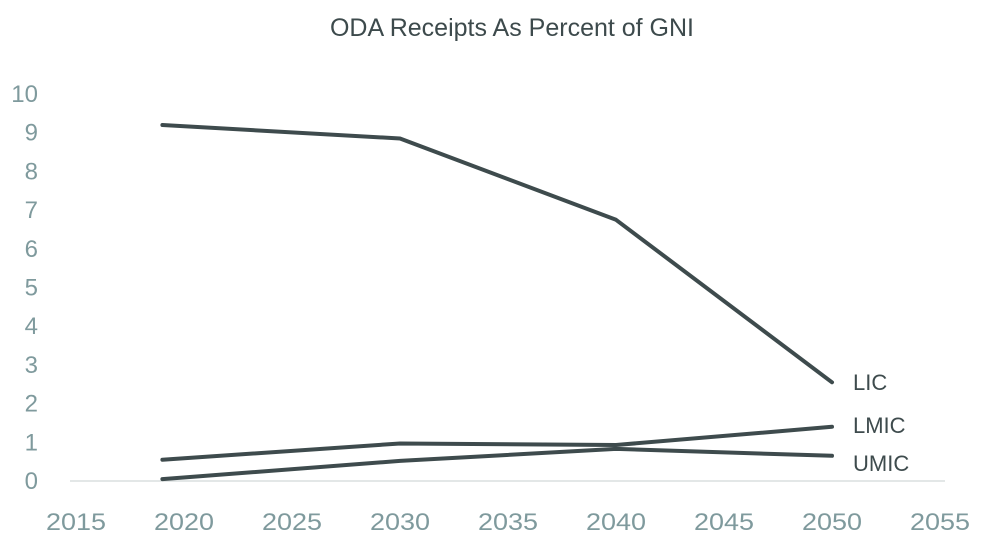 This screenshot has height=547, width=994. Describe the element at coordinates (512, 28) in the screenshot. I see `chart-title: ODA Receipts As Percent of GNI` at that location.